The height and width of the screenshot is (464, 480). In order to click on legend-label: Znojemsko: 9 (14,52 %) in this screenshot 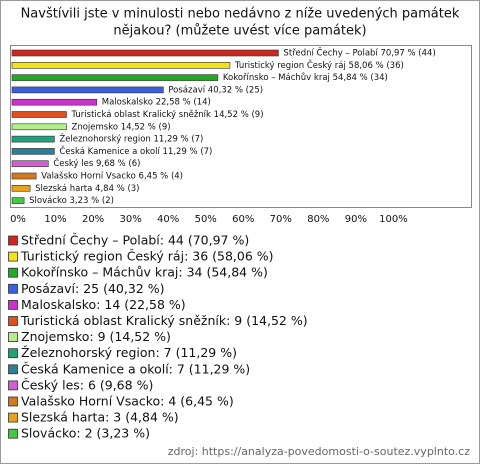, I will do `click(96, 336)`.